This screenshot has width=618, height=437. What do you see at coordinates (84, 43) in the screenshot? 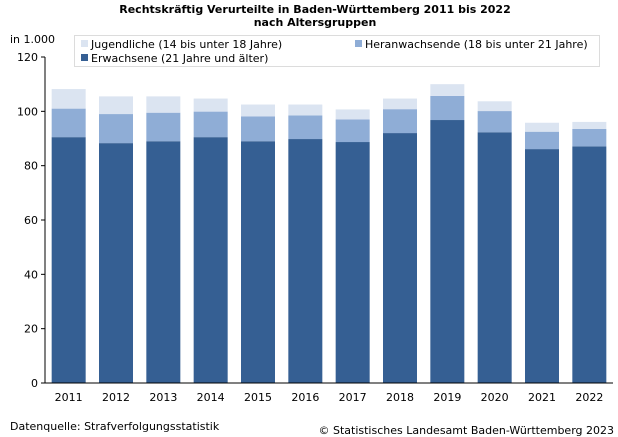
I see `legend-swatch-jugendliche` at bounding box center [84, 43].